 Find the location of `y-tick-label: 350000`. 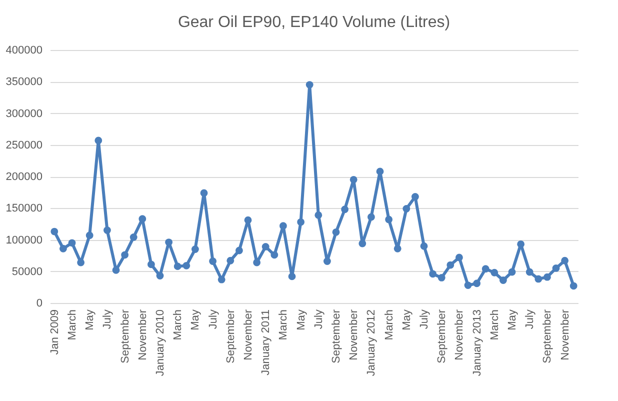

y-tick-label: 350000 is located at coordinates (24, 82).